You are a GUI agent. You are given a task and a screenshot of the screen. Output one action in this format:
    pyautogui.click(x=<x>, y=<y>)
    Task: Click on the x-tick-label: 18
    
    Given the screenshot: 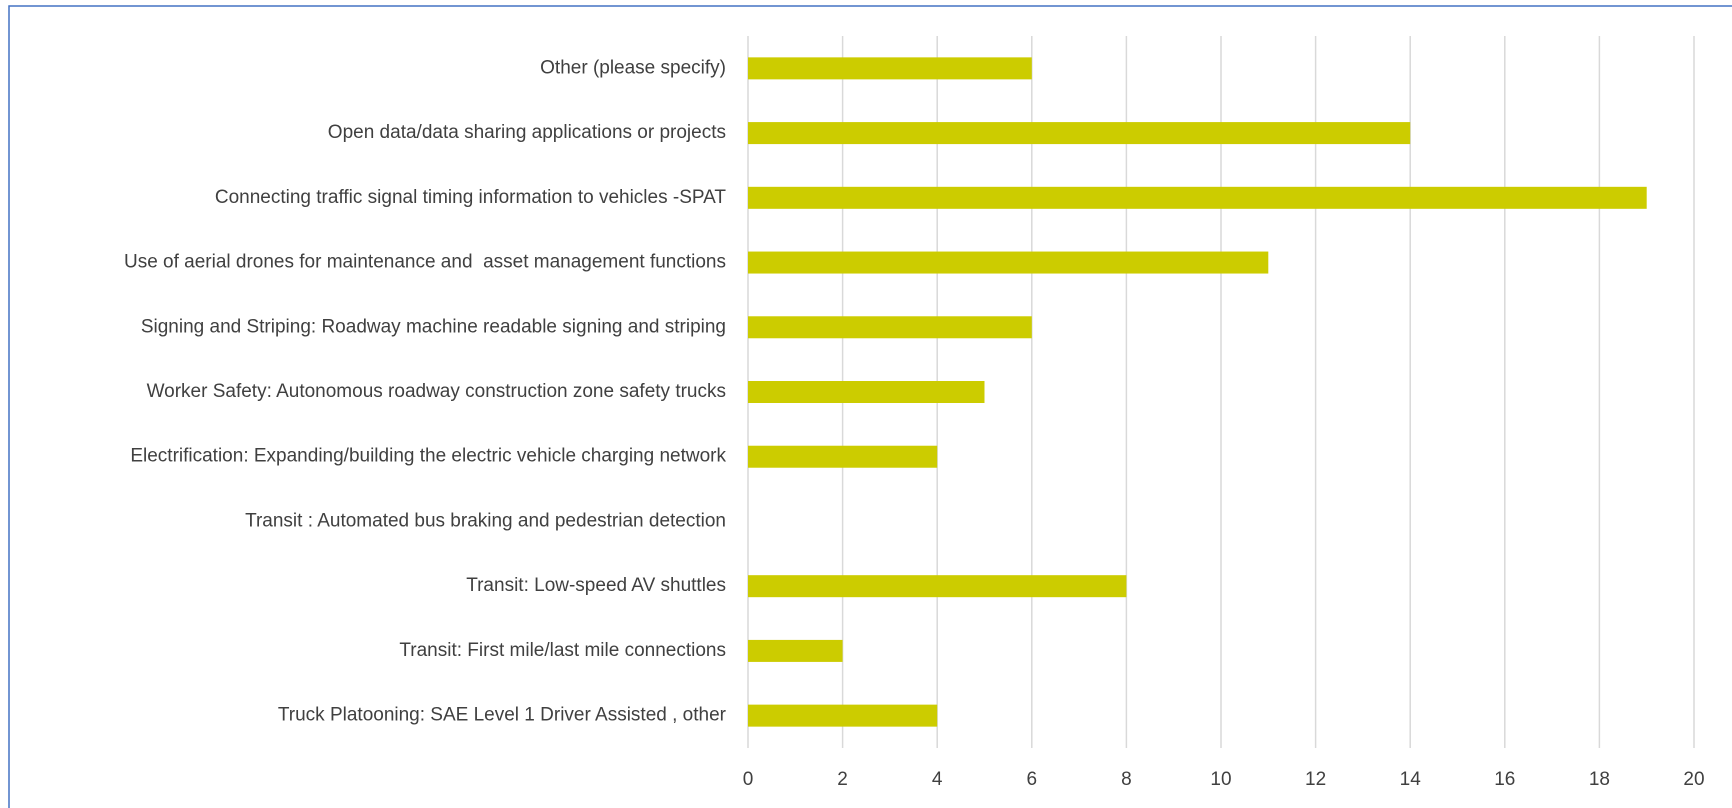 What is the action you would take?
    pyautogui.click(x=1599, y=779)
    